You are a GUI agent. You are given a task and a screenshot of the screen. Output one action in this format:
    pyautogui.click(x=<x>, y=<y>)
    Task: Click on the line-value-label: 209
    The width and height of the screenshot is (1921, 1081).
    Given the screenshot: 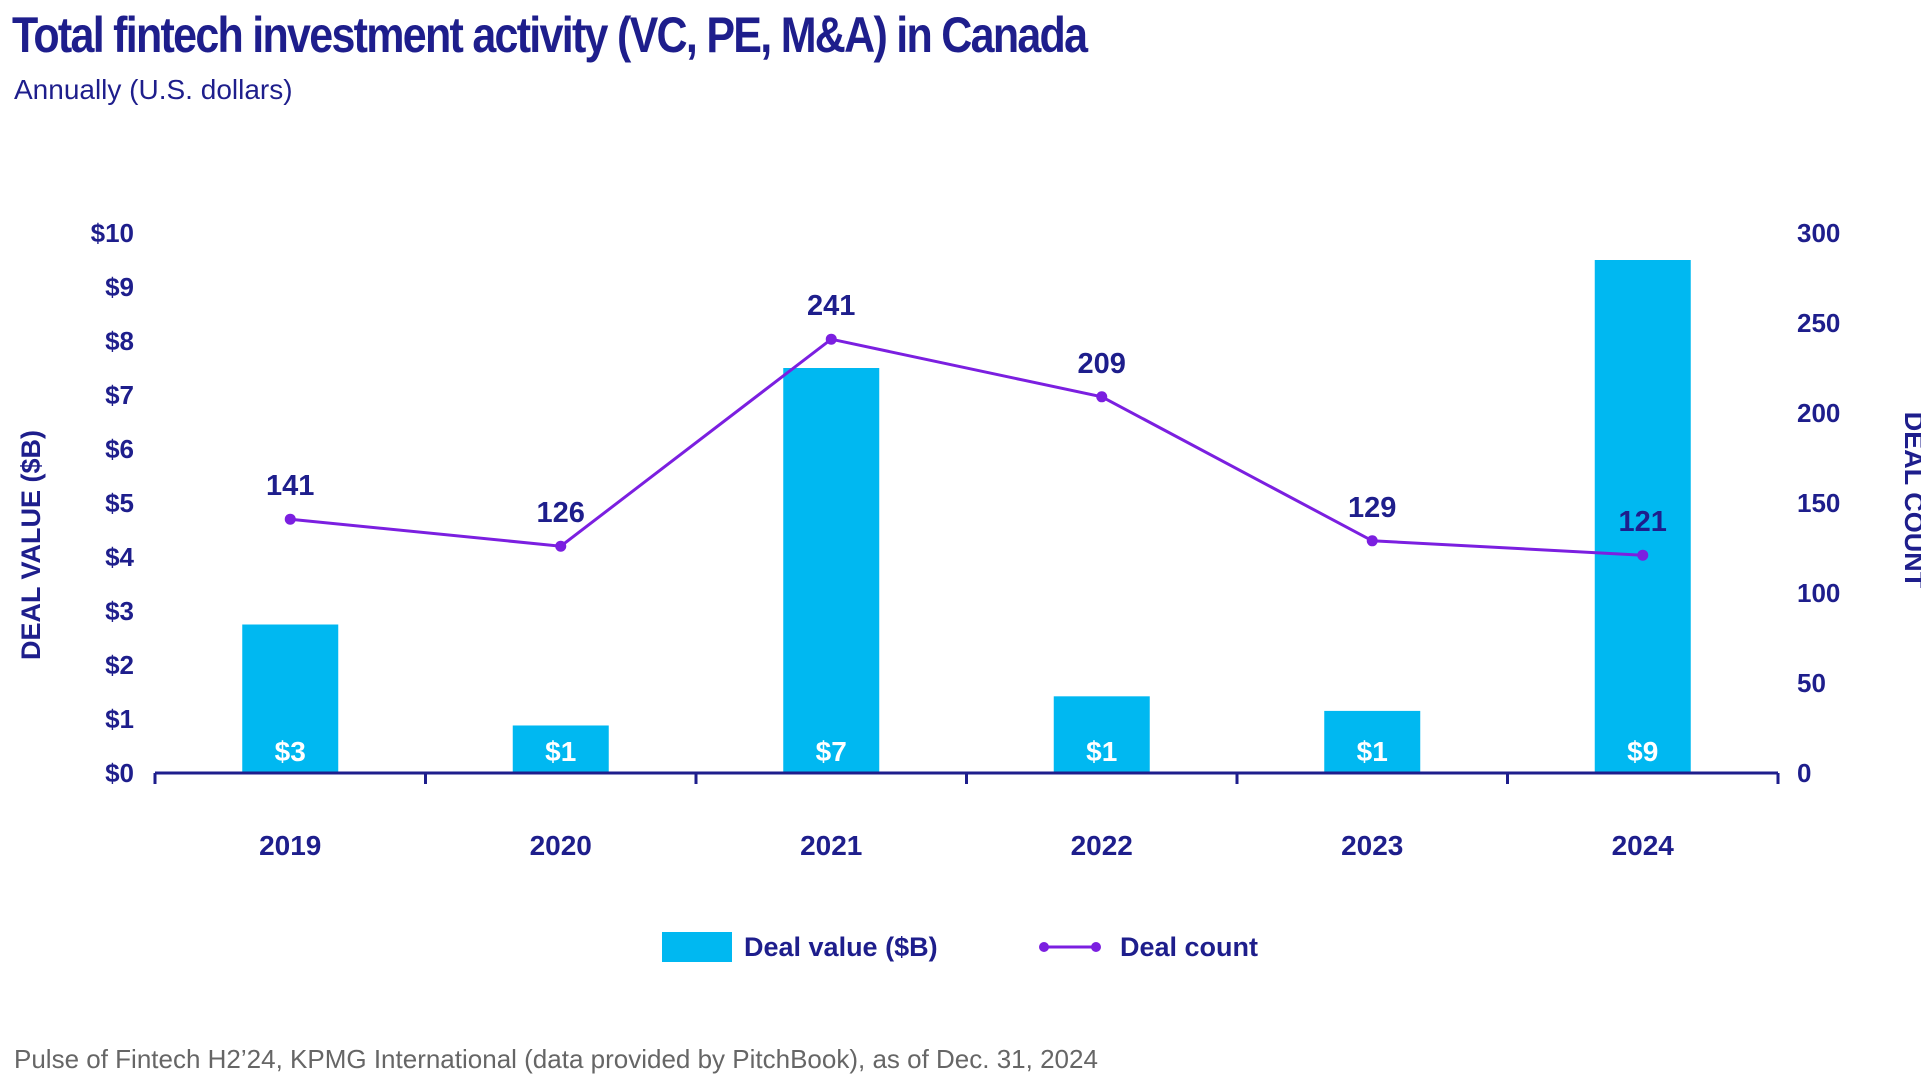 What is the action you would take?
    pyautogui.click(x=1102, y=364)
    